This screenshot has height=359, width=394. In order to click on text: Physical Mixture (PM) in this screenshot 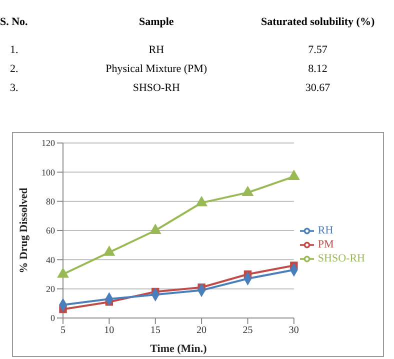, I will do `click(156, 69)`.